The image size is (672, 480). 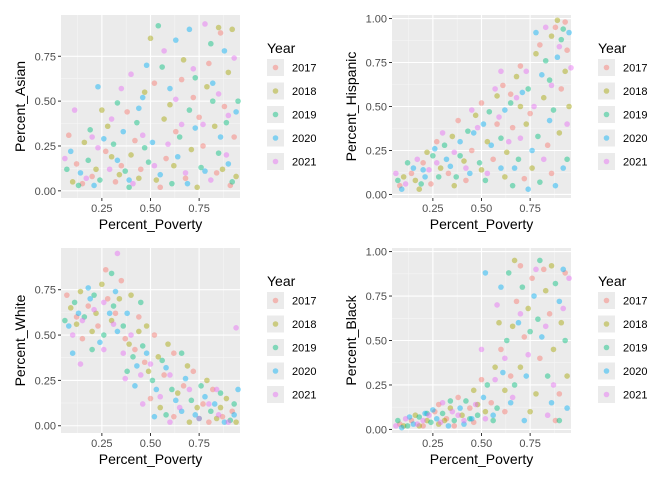 What do you see at coordinates (101, 444) in the screenshot?
I see `x-tick-label: 0.25` at bounding box center [101, 444].